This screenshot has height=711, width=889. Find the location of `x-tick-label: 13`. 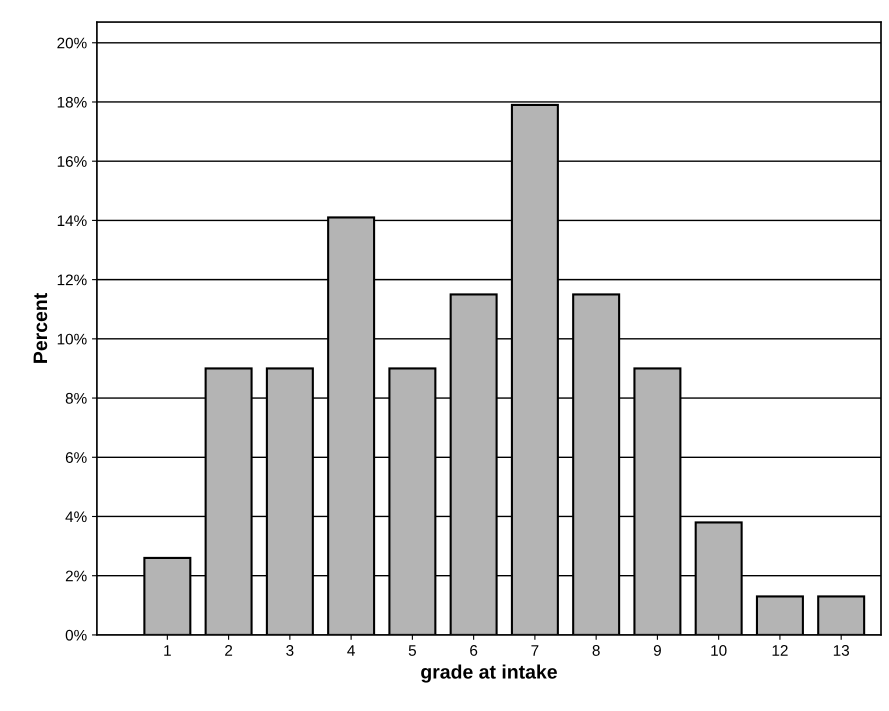

x-tick-label: 13 is located at coordinates (842, 650).